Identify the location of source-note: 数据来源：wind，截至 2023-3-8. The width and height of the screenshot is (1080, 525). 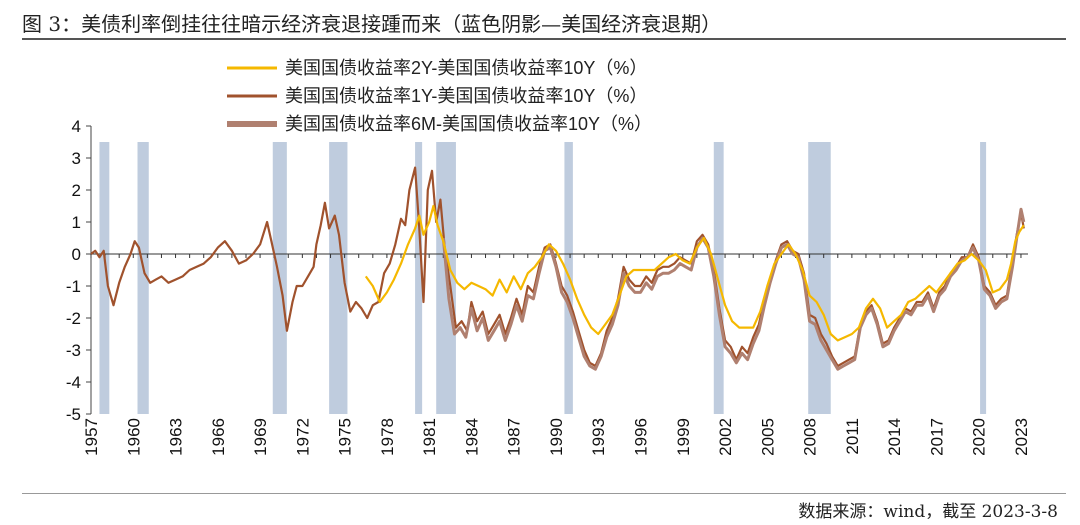
(928, 512).